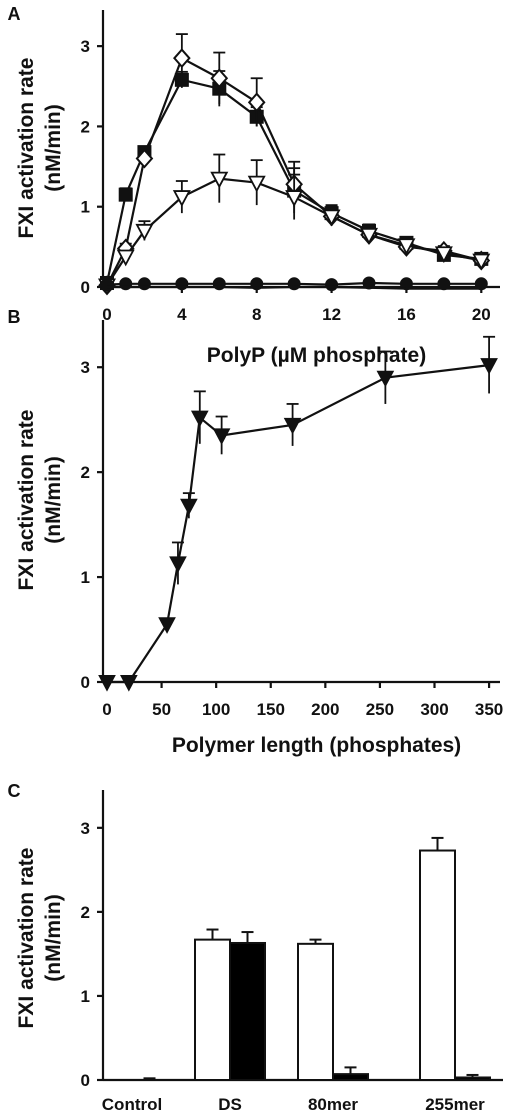 This screenshot has width=520, height=1118. What do you see at coordinates (14, 14) in the screenshot?
I see `panel-label: A` at bounding box center [14, 14].